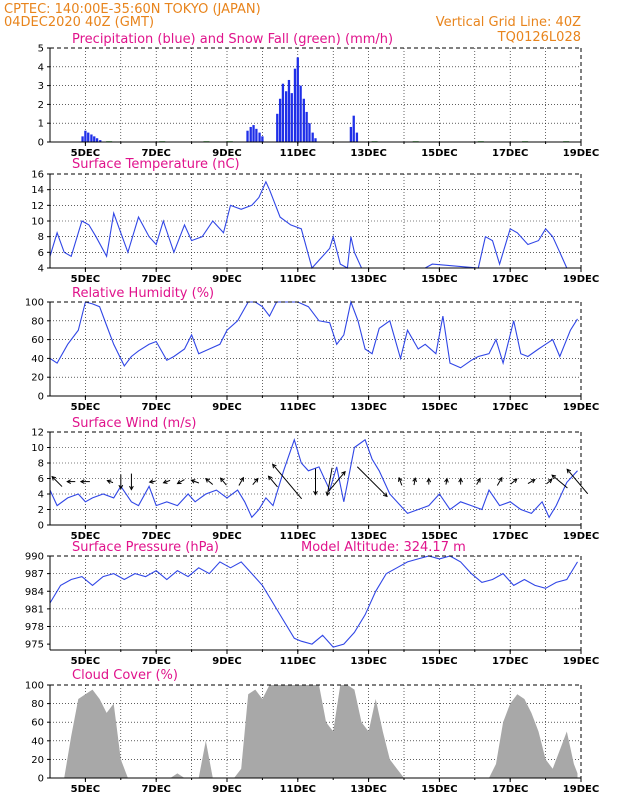 The height and width of the screenshot is (800, 618). What do you see at coordinates (510, 536) in the screenshot?
I see `wind-xtick-label: 17DEC` at bounding box center [510, 536].